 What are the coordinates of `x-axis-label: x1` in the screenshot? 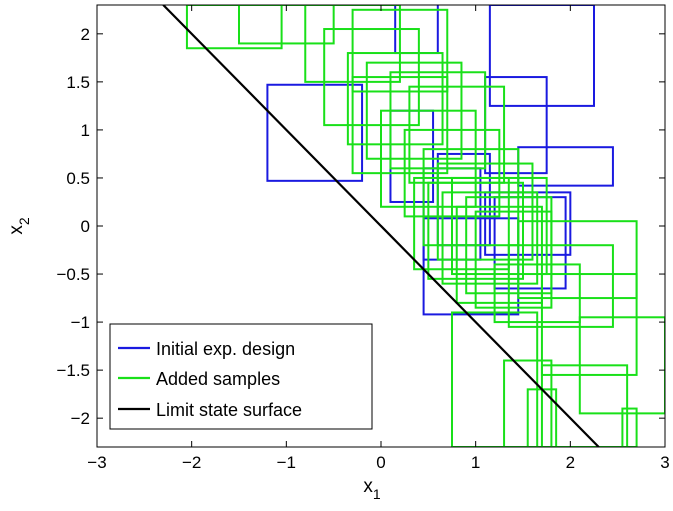 It's located at (372, 489).